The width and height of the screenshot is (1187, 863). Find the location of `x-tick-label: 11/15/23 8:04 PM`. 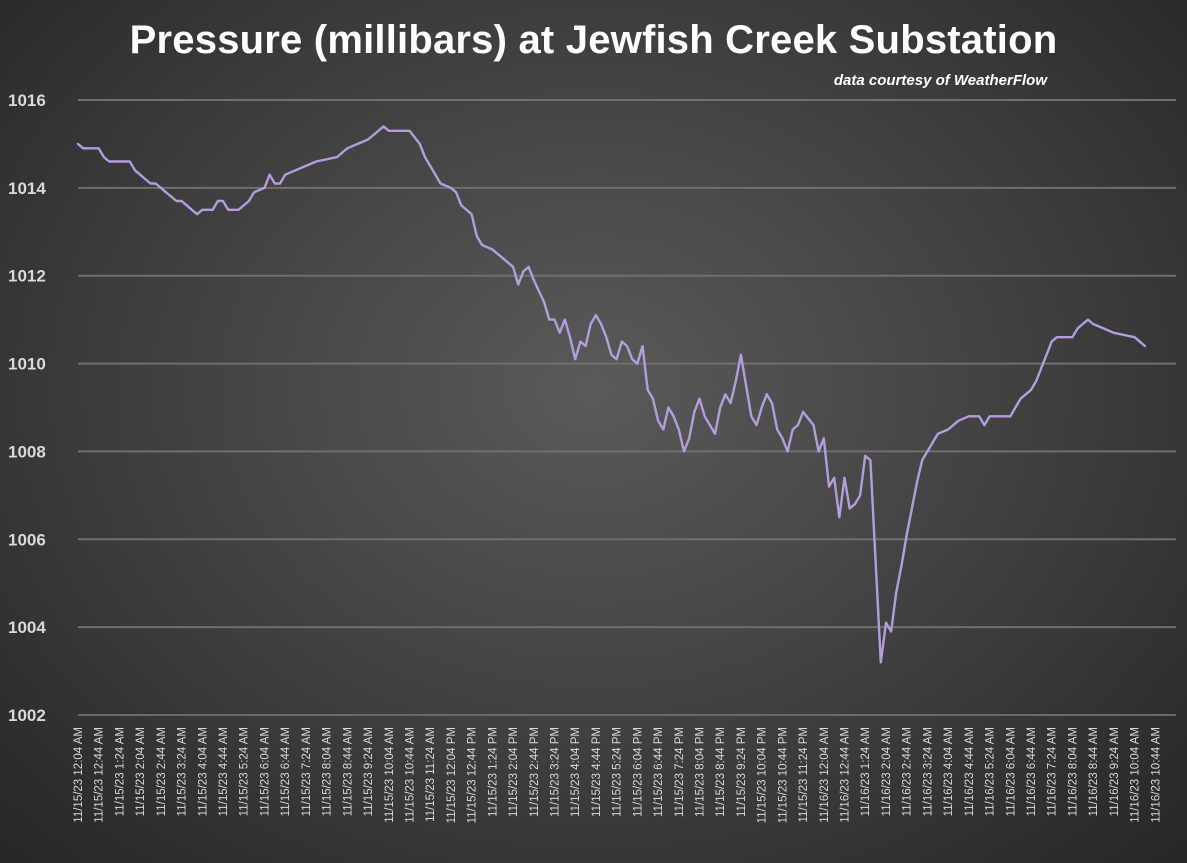

x-tick-label: 11/15/23 8:04 PM is located at coordinates (701, 772).